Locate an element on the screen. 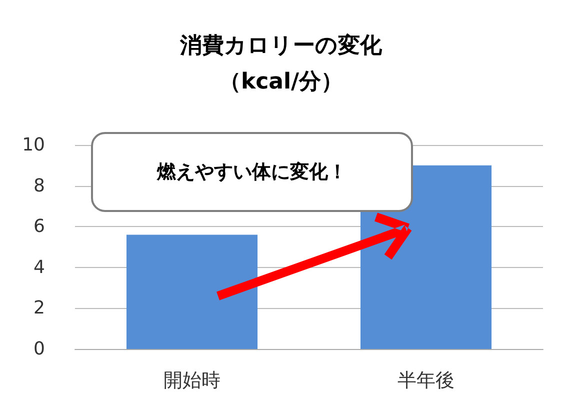 This screenshot has height=416, width=562. chart-subtitle: （kcal/分） is located at coordinates (281, 82).